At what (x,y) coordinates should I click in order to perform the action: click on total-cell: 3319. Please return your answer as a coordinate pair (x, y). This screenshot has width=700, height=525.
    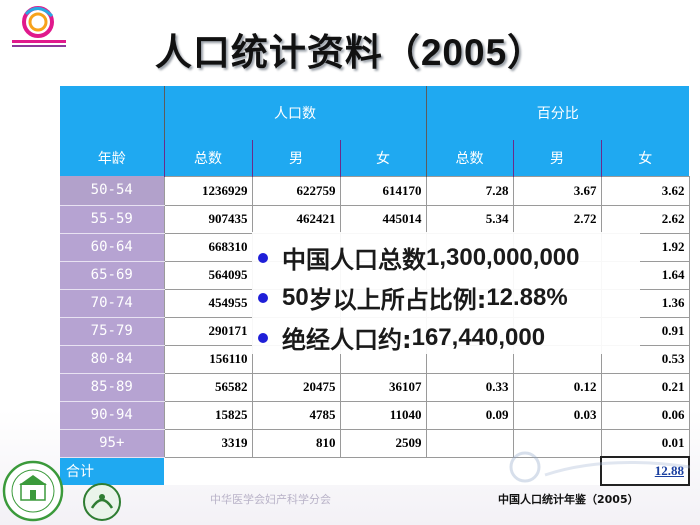
    Looking at the image, I should click on (208, 443).